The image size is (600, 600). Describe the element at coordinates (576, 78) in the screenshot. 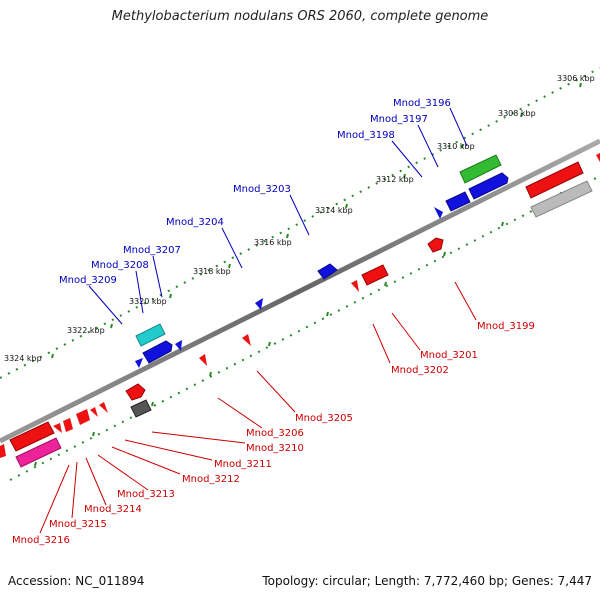

I see `scale-label-3306: 3306 kbp` at that location.